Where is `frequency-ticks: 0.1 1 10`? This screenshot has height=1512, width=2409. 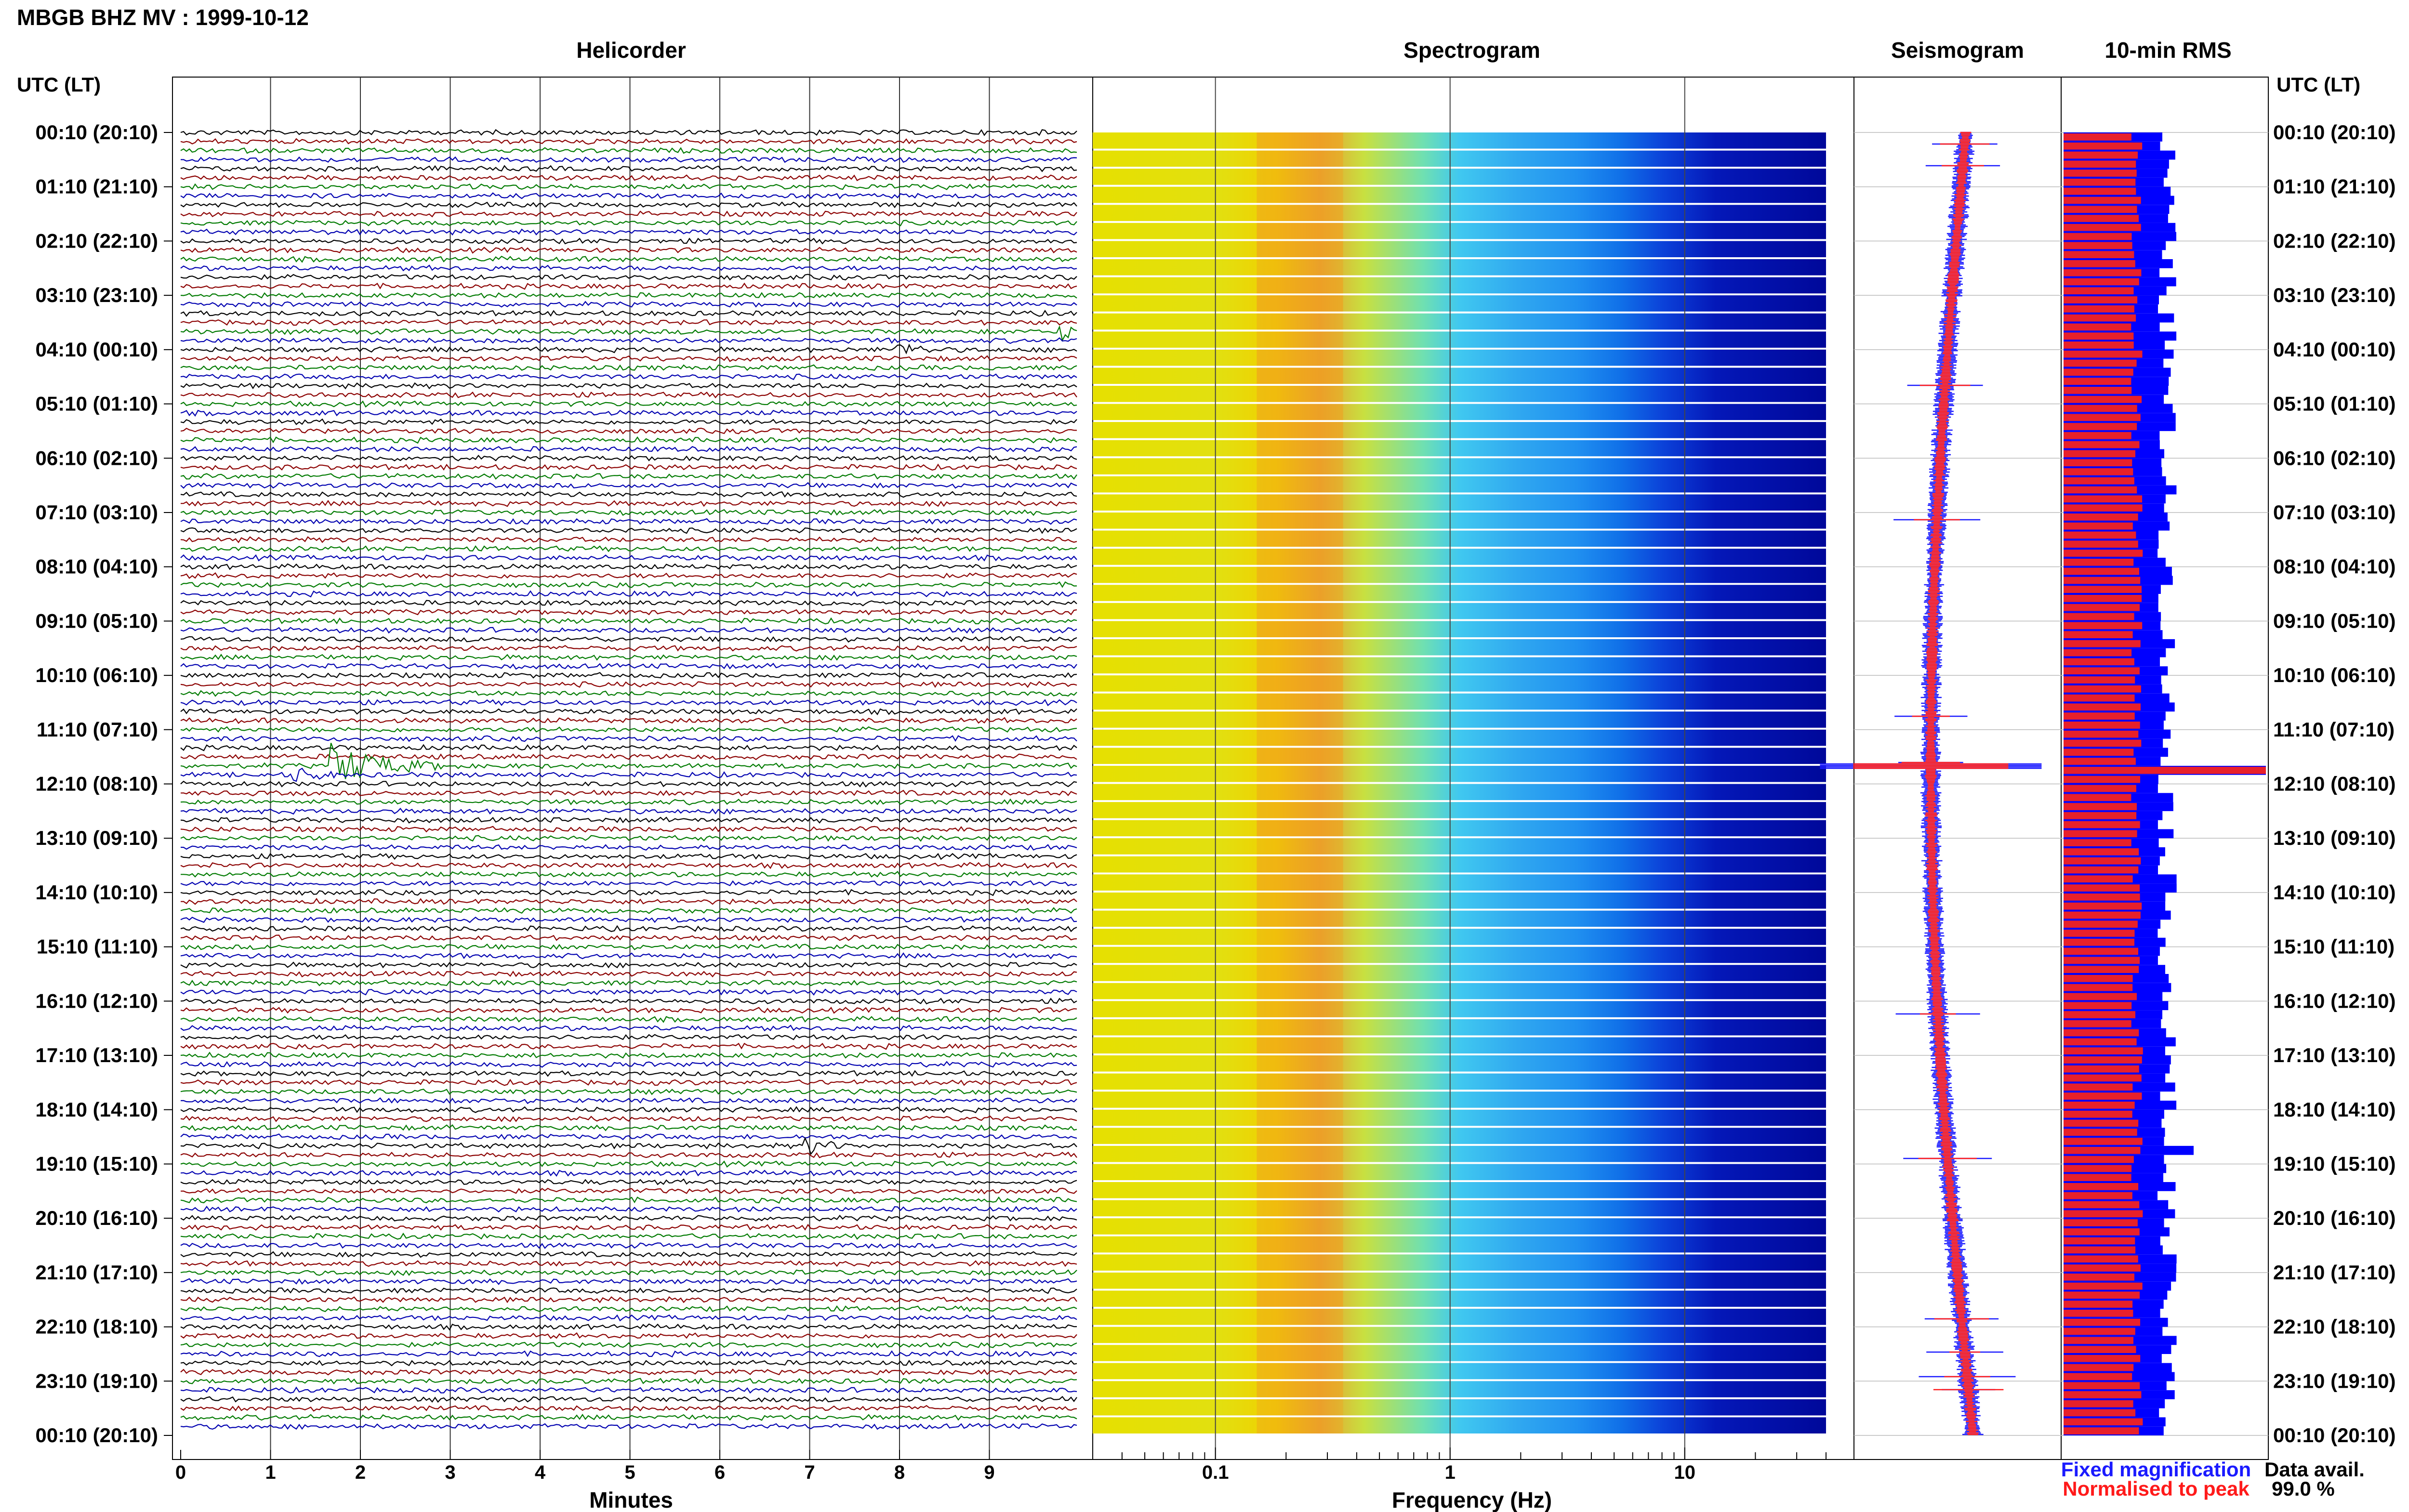 frequency-ticks: 0.1 1 10 is located at coordinates (1459, 1465).